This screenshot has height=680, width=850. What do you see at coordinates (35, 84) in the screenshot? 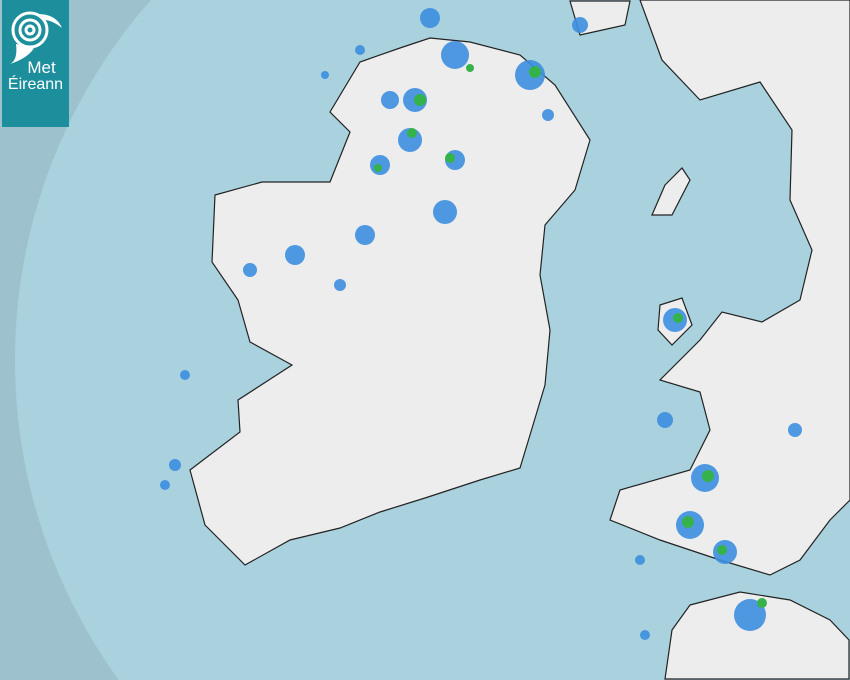
I see `logo-text-eireann: Éireann` at bounding box center [35, 84].